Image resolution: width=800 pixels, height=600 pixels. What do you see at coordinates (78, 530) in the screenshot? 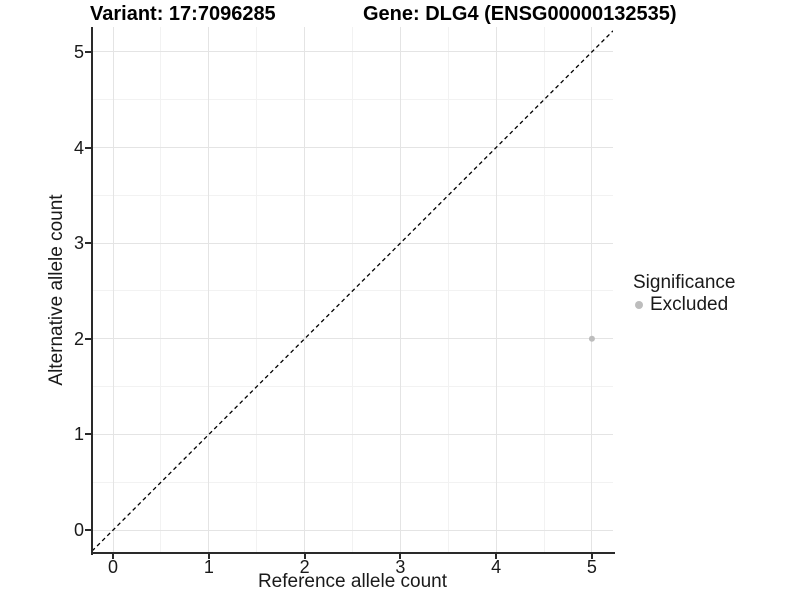
I see `y-tick-label: 0` at bounding box center [78, 530].